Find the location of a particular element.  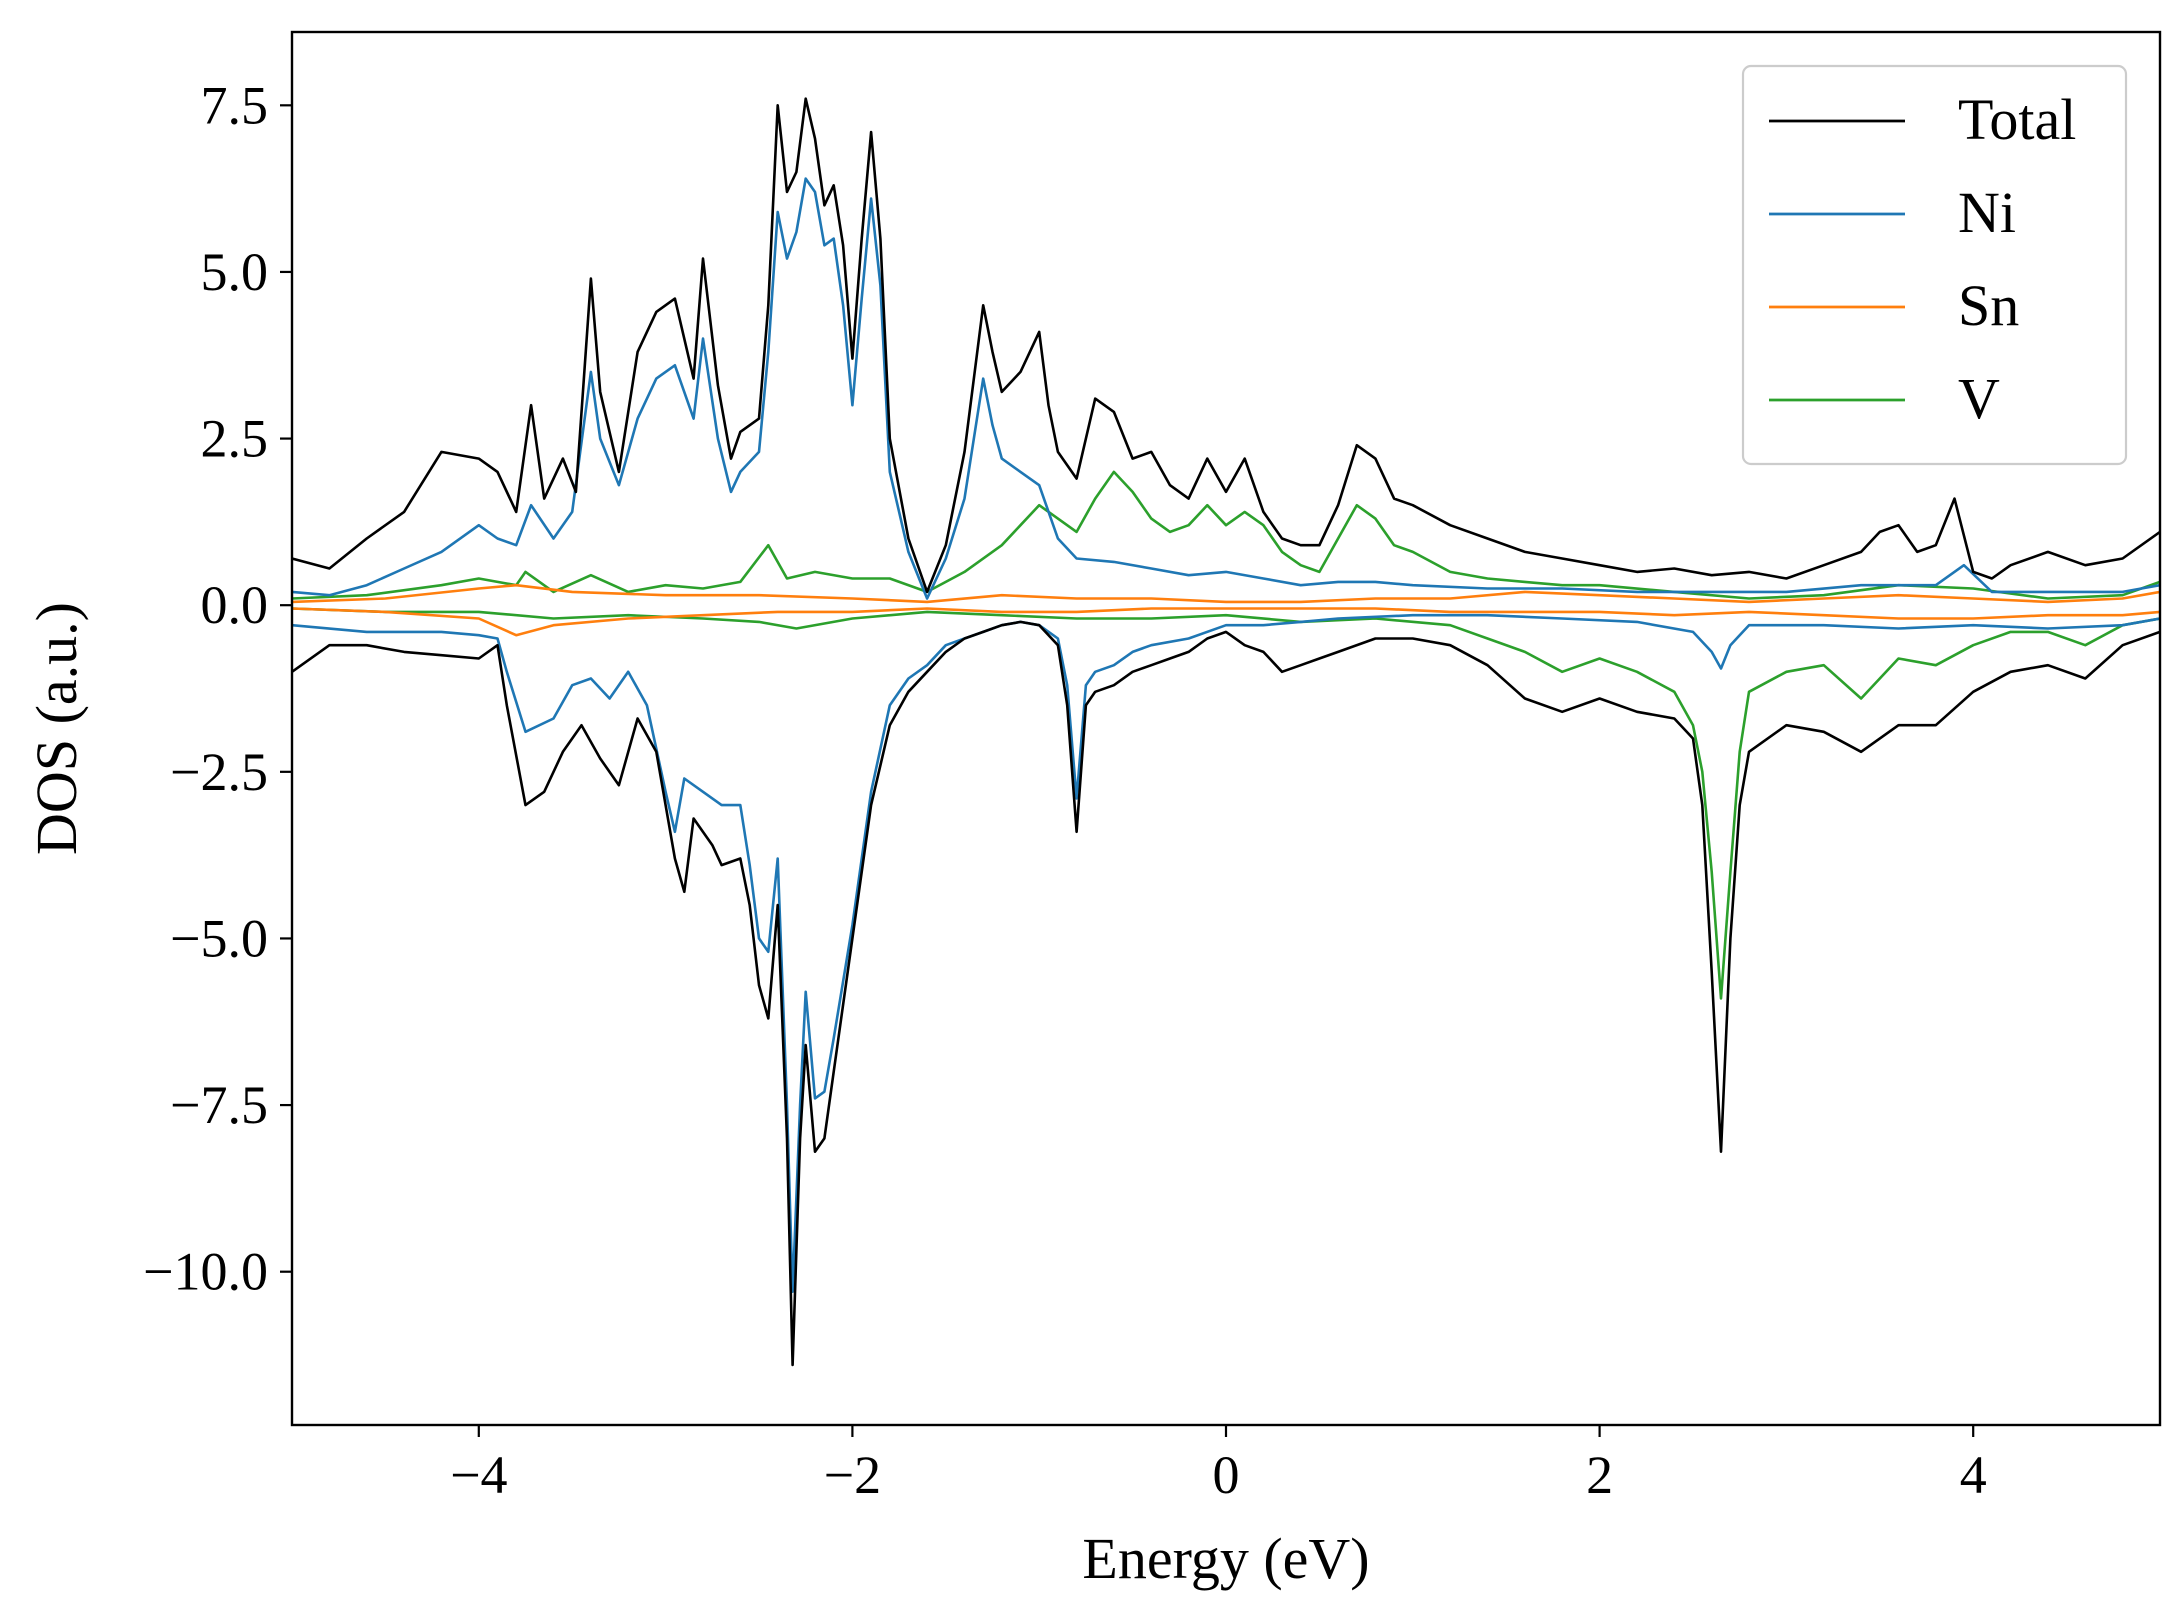

legend-label-v: V is located at coordinates (1979, 398).